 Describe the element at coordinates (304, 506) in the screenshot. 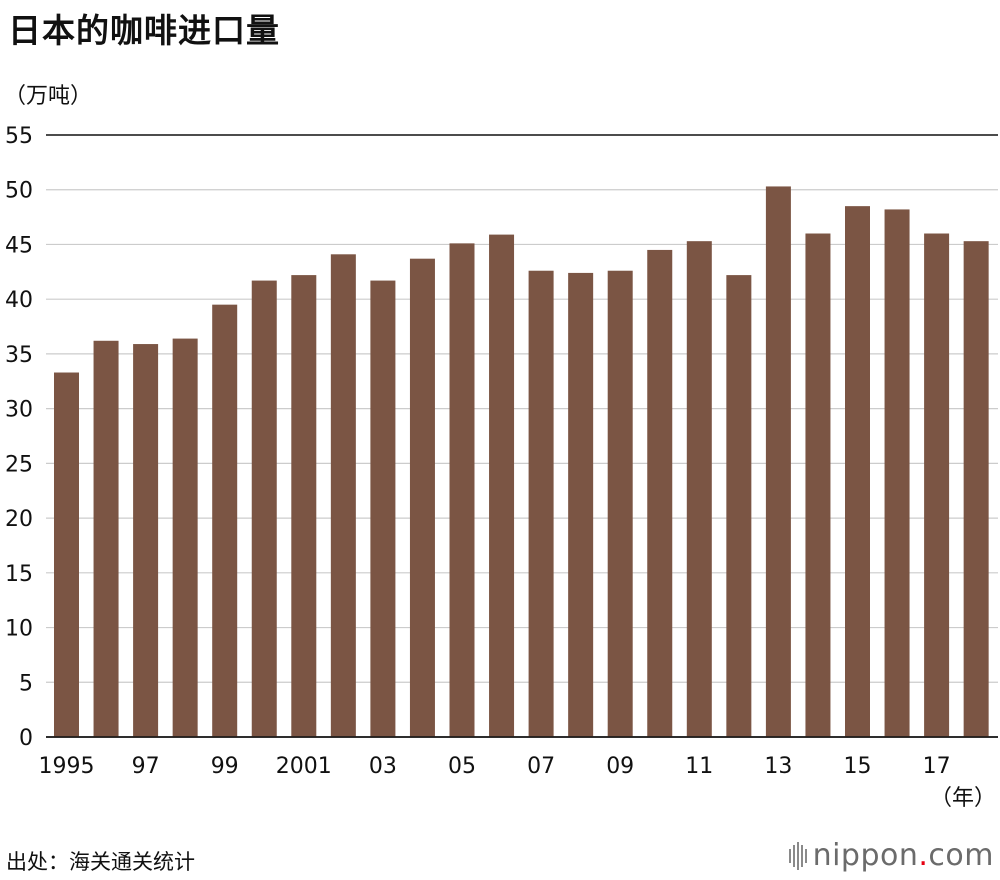

I see `bar-2001` at that location.